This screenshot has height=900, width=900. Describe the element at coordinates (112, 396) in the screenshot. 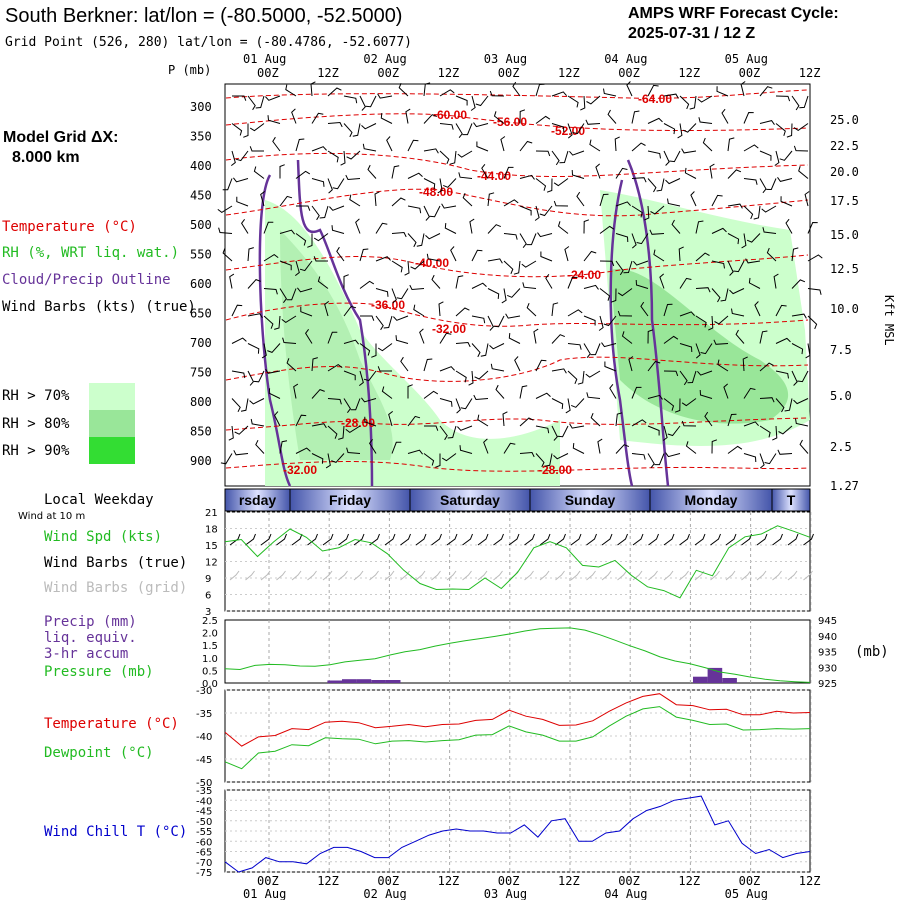

I see `legend-rh70-swatch` at that location.